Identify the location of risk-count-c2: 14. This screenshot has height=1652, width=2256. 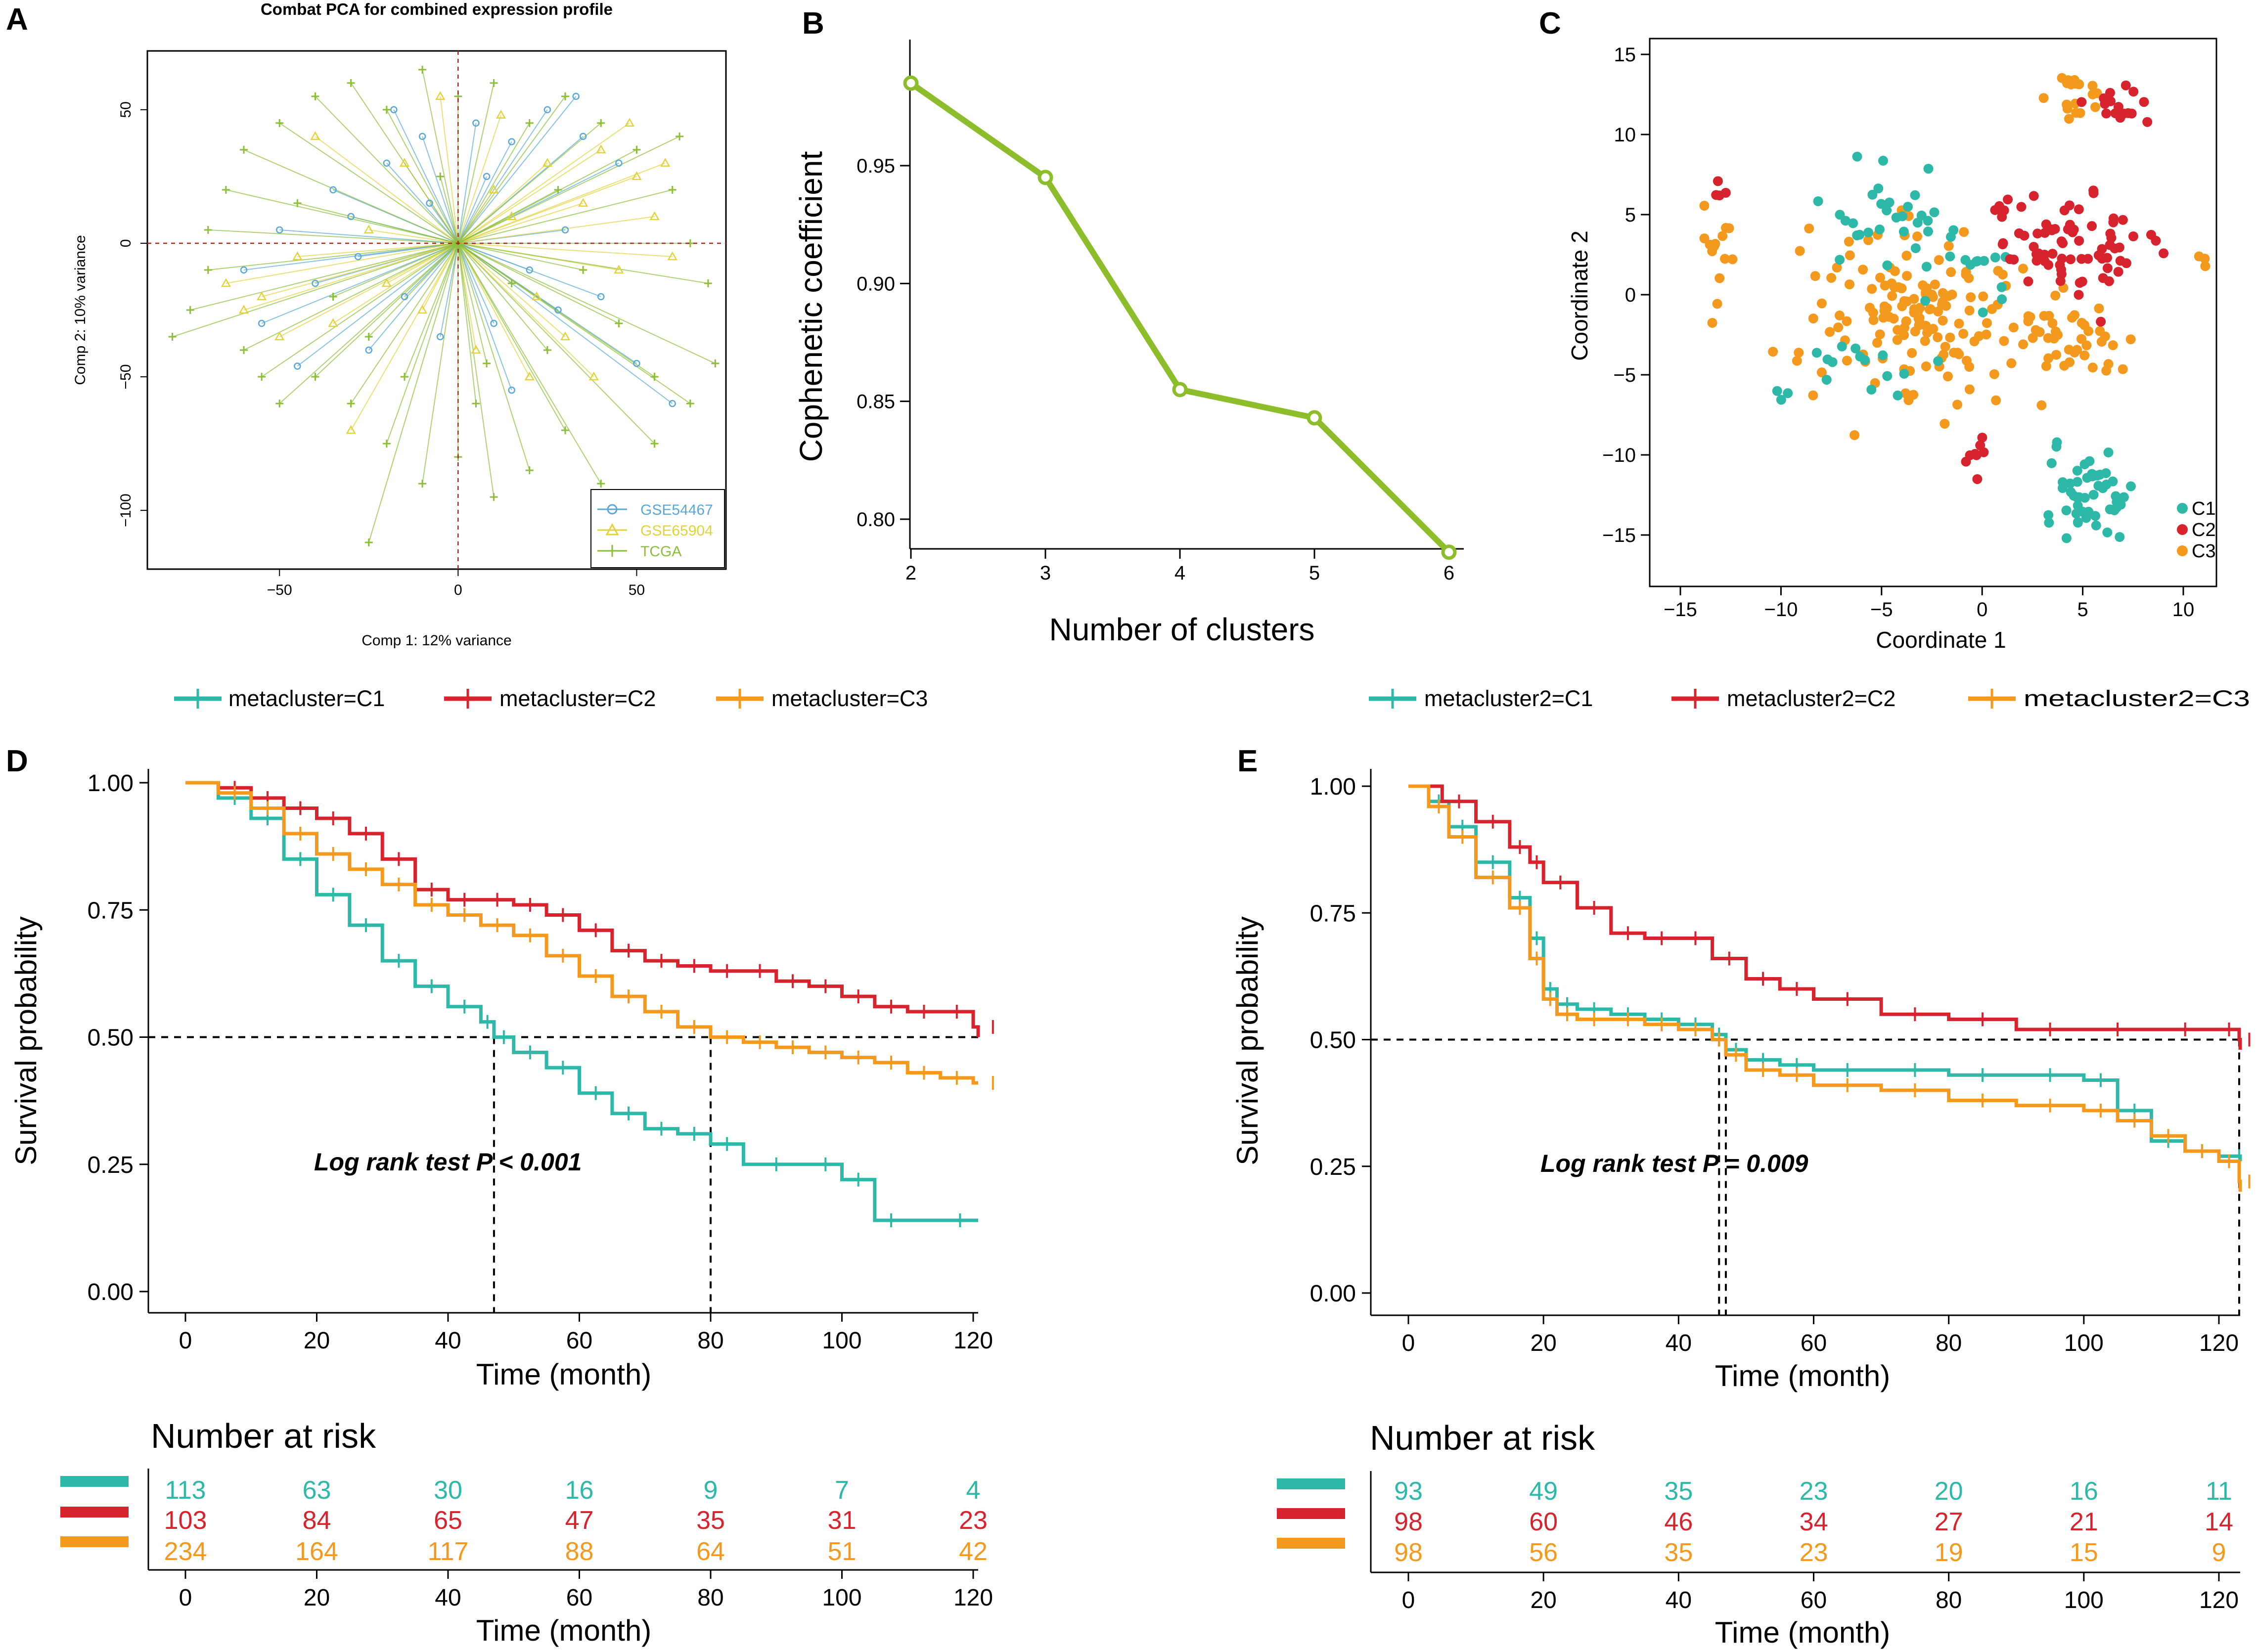
(2219, 1522).